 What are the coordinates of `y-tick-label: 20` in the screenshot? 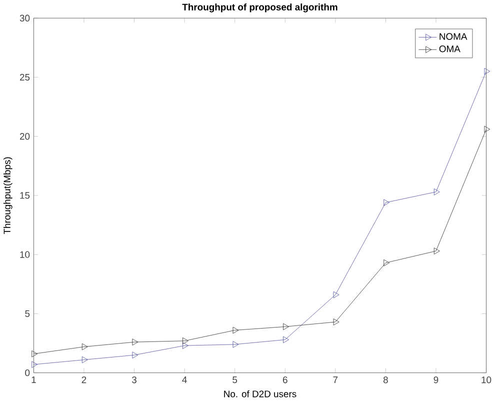 It's located at (25, 136).